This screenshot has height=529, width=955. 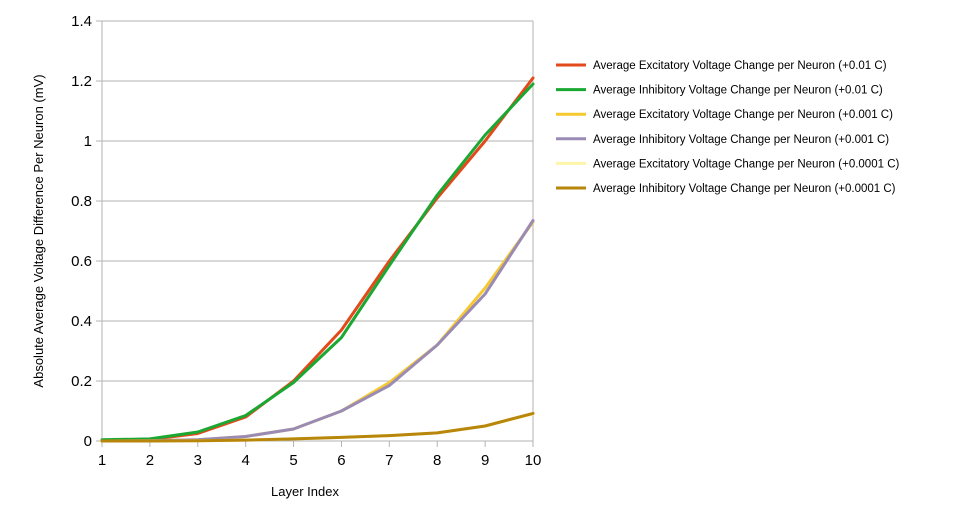 I want to click on y-tick-label: 0.8, so click(x=81, y=201).